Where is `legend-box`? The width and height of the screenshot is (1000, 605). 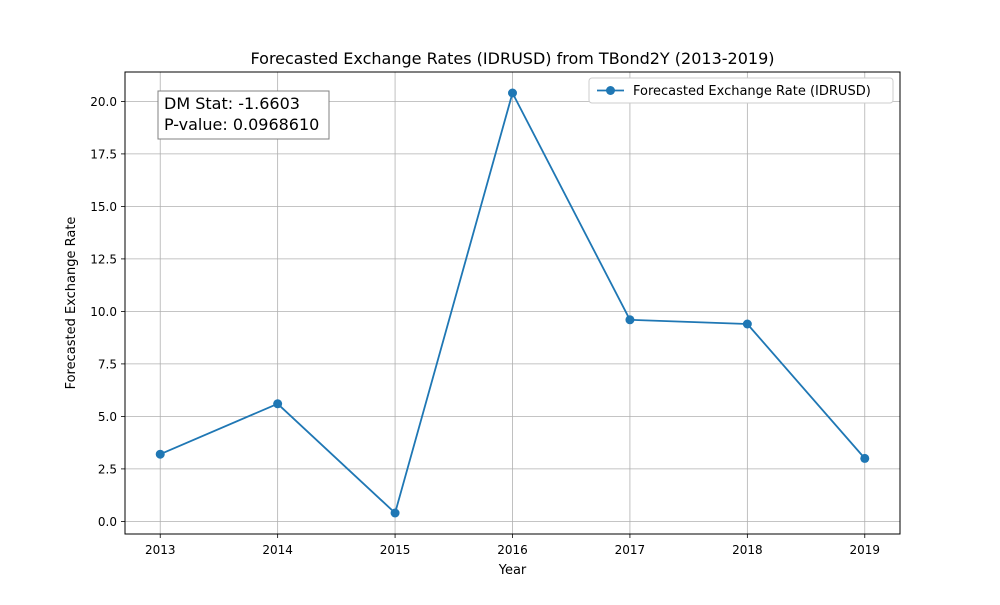
legend-box is located at coordinates (741, 90).